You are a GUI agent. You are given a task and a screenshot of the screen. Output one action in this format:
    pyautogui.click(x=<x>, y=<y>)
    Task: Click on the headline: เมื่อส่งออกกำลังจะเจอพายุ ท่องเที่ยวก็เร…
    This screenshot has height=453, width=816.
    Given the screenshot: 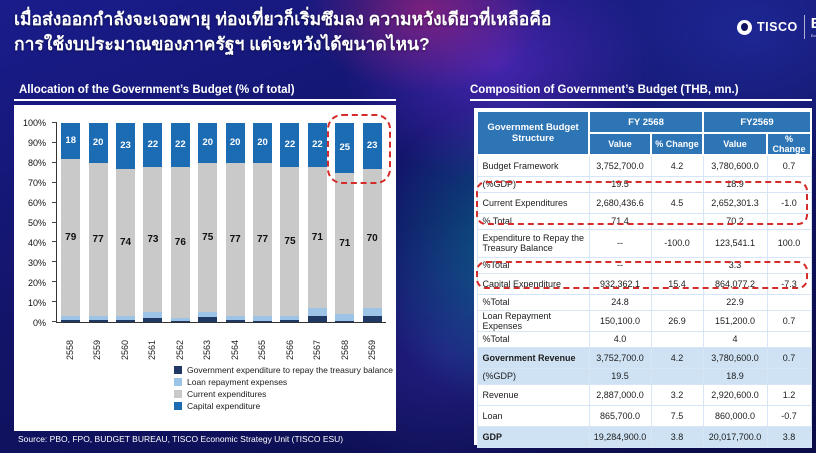 What is the action you would take?
    pyautogui.click(x=350, y=32)
    